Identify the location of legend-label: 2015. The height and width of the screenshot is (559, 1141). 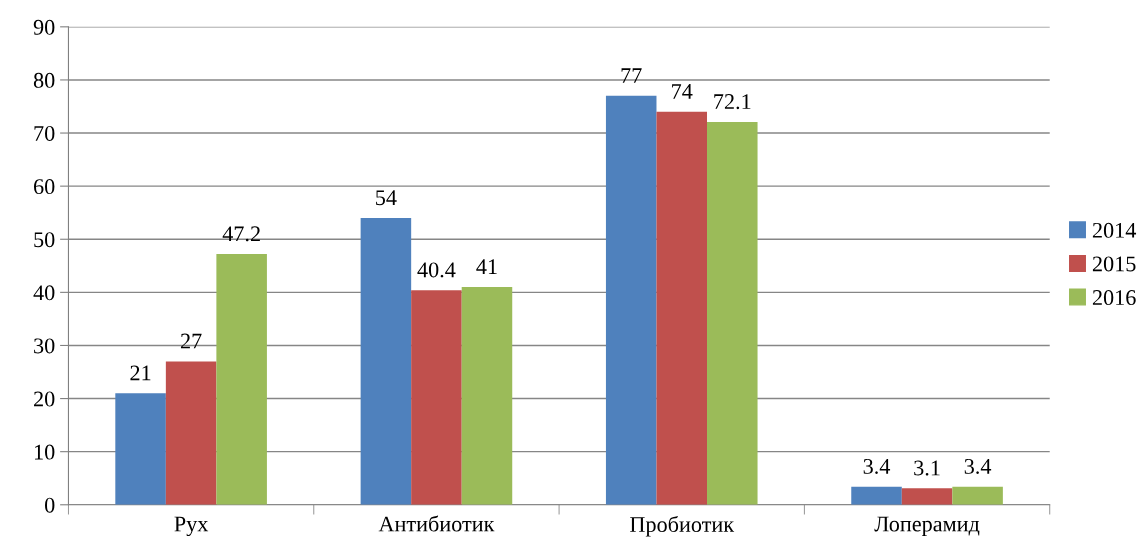
(1114, 264).